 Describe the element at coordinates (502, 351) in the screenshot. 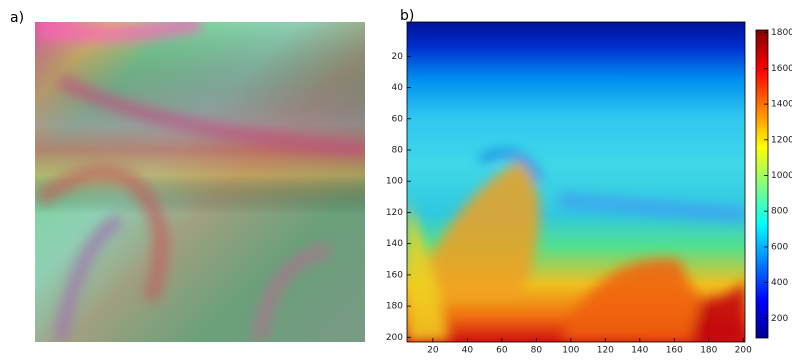

I see `x-tick-label: 60` at that location.